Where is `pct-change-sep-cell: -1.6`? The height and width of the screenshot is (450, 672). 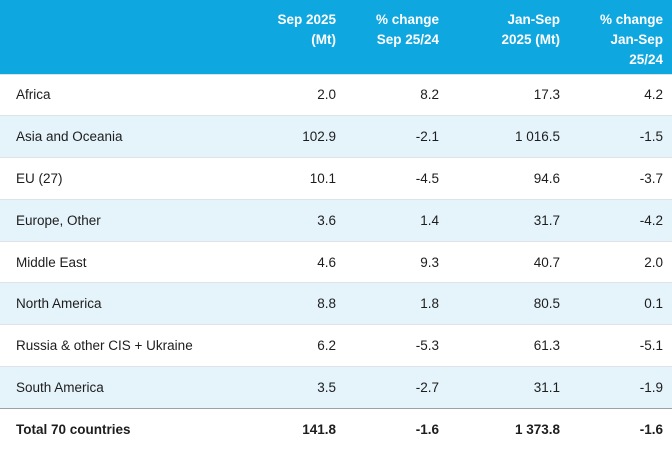 pct-change-sep-cell: -1.6 is located at coordinates (427, 430).